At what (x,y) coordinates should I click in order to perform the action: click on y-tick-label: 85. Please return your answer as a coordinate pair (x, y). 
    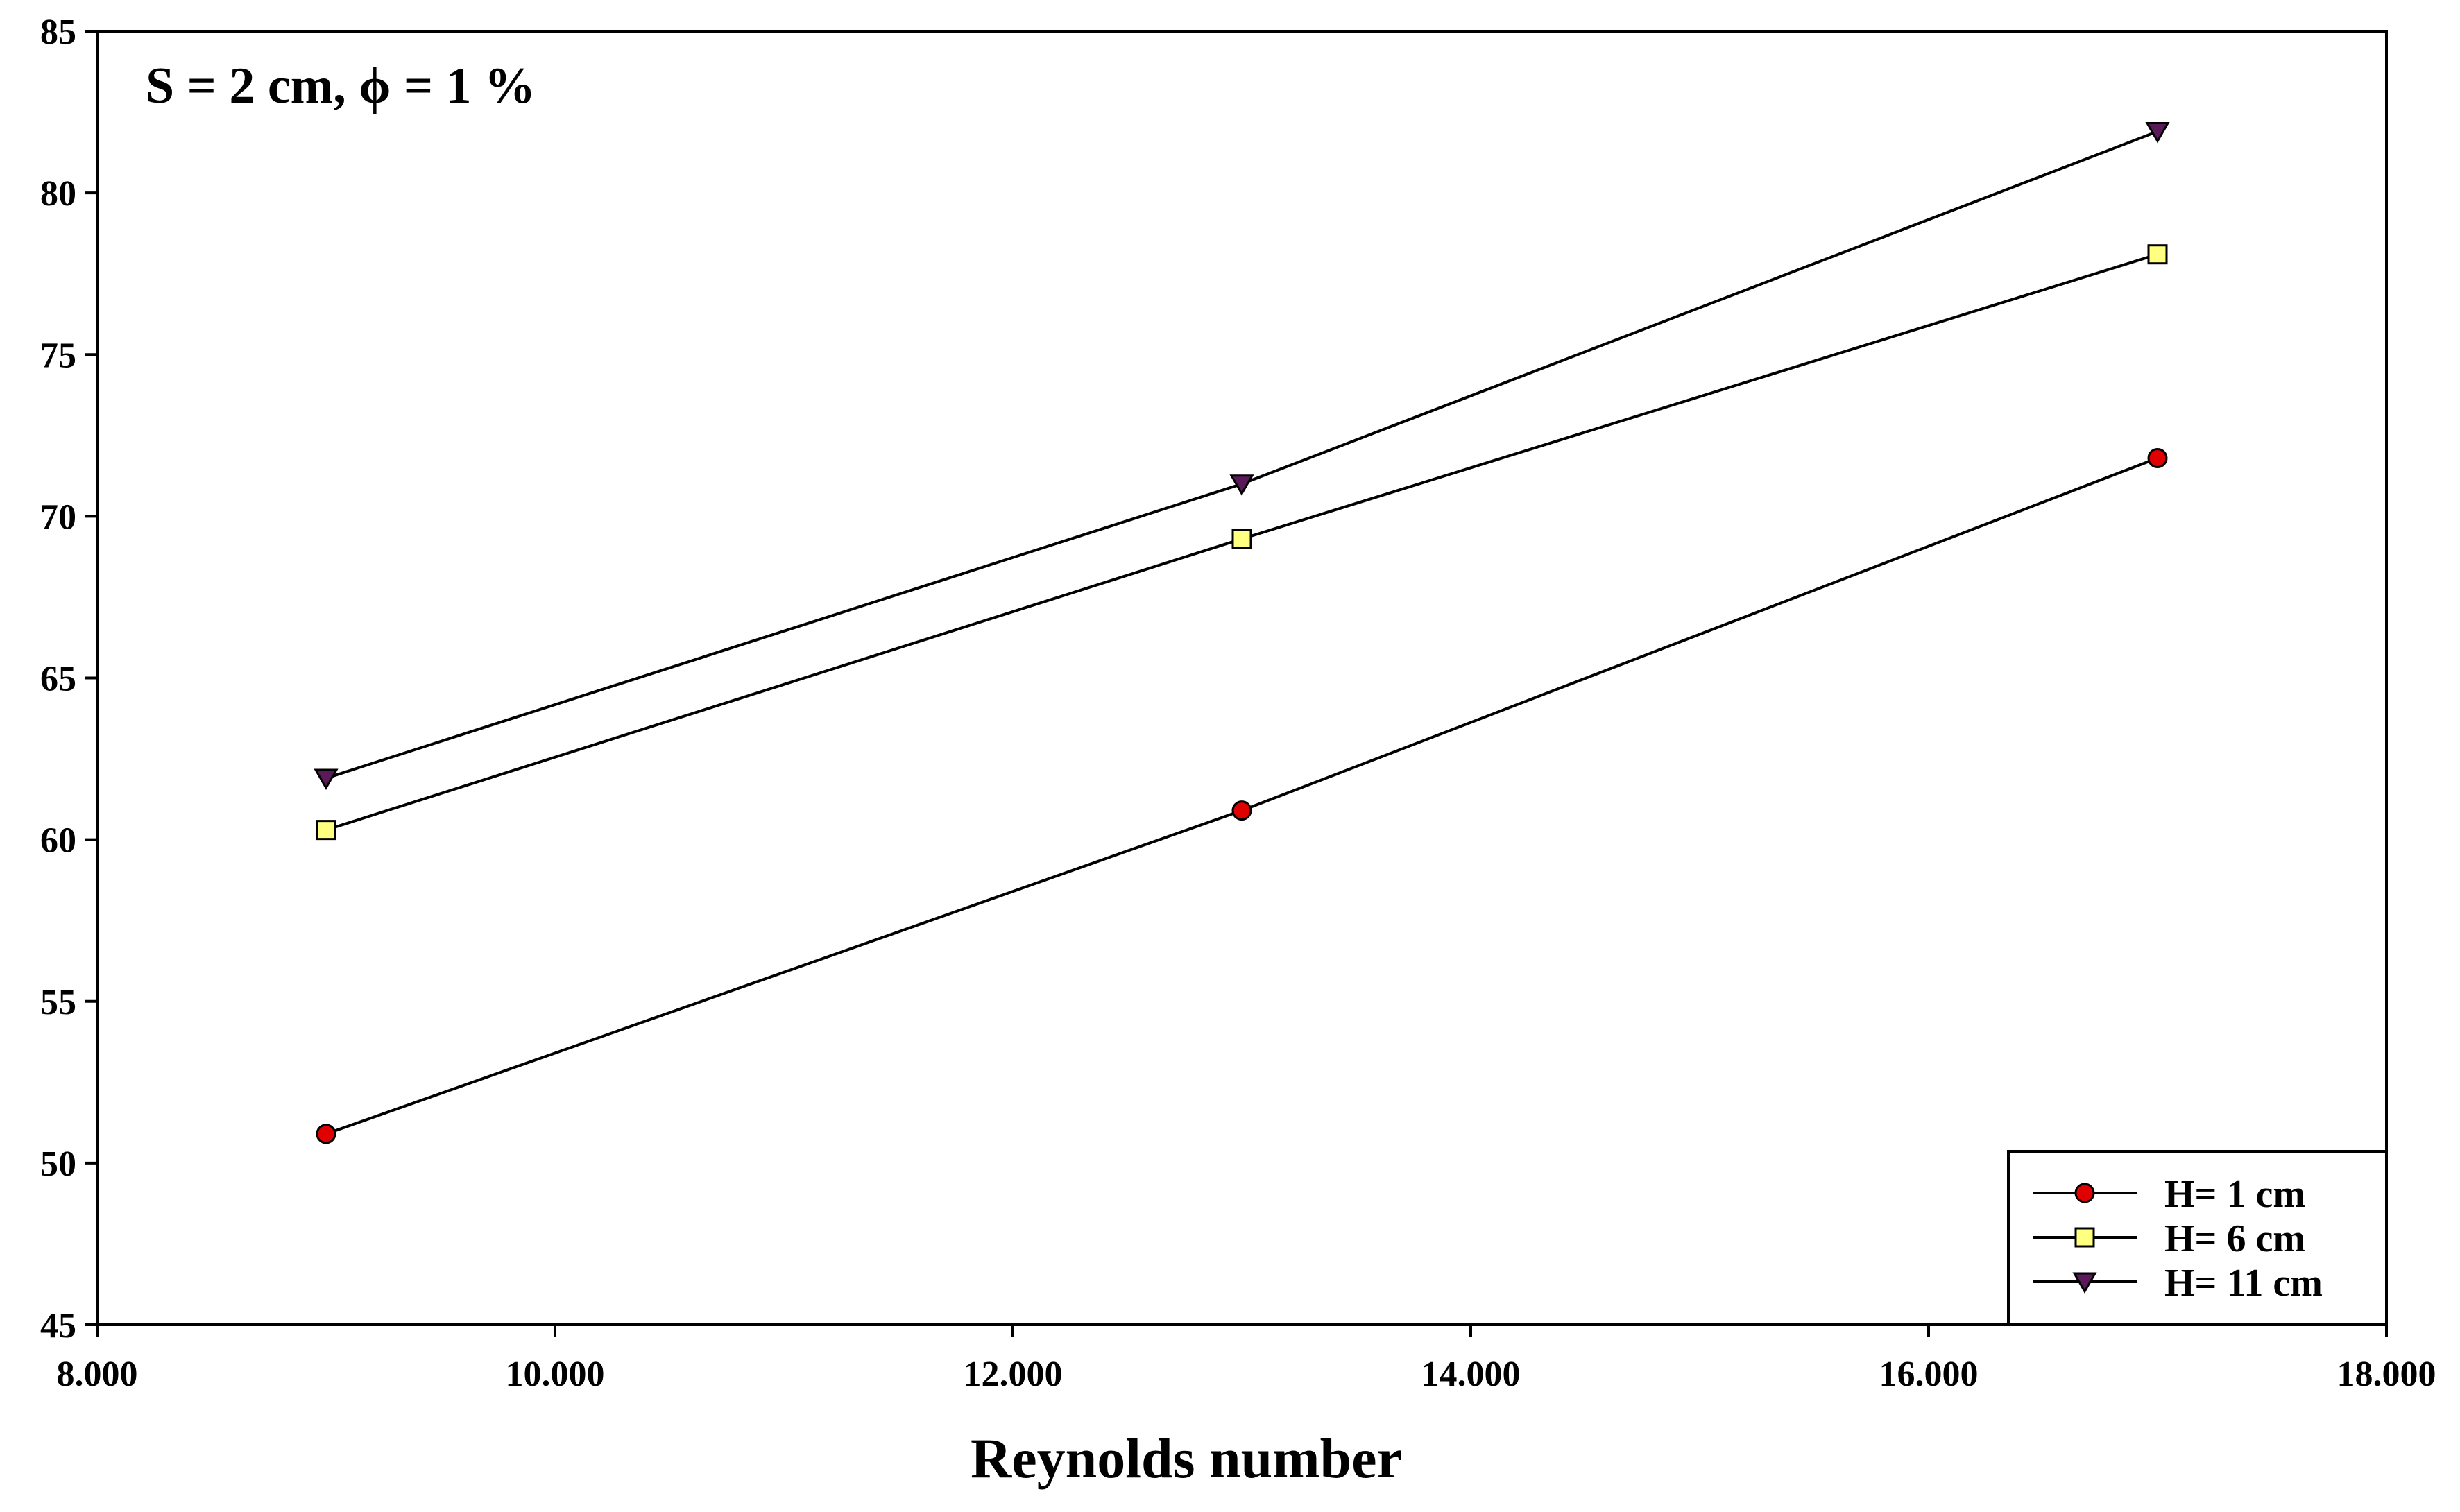
    Looking at the image, I should click on (58, 32).